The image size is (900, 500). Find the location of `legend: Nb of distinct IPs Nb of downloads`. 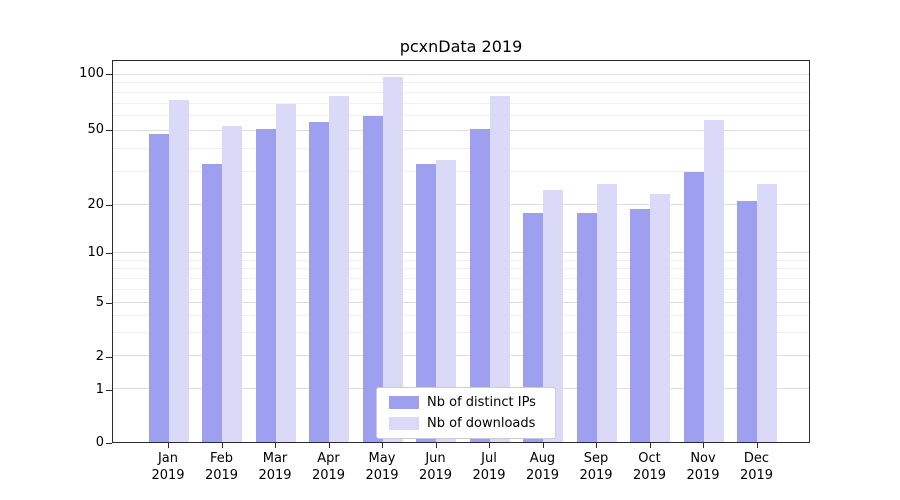

legend: Nb of distinct IPs Nb of downloads is located at coordinates (466, 413).